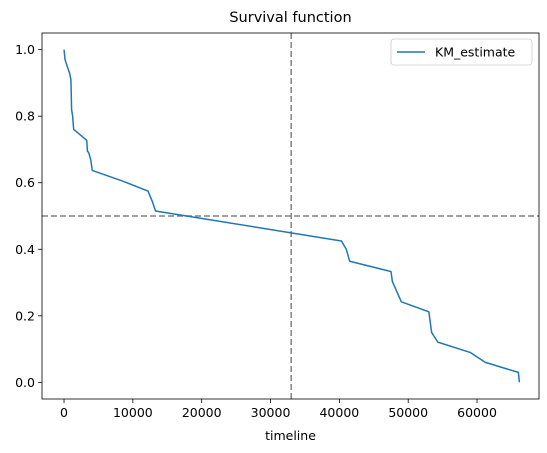 This screenshot has height=453, width=547. Describe the element at coordinates (475, 52) in the screenshot. I see `legend-label: KM_estimate` at that location.